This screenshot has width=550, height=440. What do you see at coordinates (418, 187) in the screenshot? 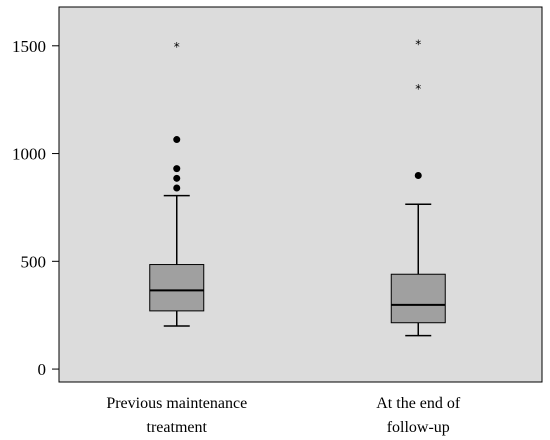
I see `box-group: **` at bounding box center [418, 187].